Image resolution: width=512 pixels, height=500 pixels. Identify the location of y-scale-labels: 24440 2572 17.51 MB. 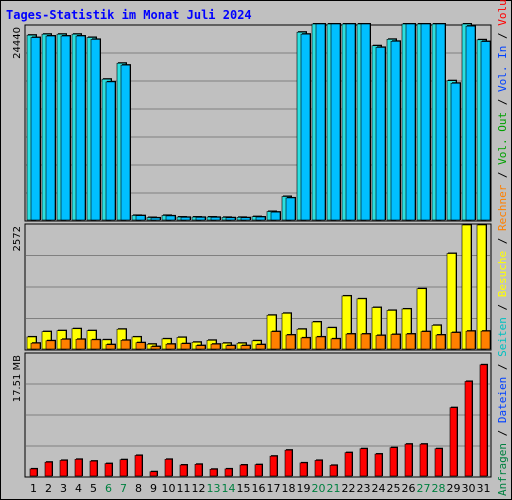
(17, 214).